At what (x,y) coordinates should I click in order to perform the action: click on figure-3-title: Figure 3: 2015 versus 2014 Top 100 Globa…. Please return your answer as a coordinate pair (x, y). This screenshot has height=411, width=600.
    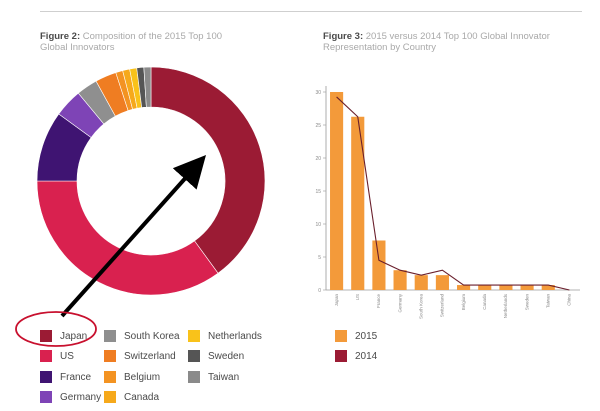
    Looking at the image, I should click on (448, 42).